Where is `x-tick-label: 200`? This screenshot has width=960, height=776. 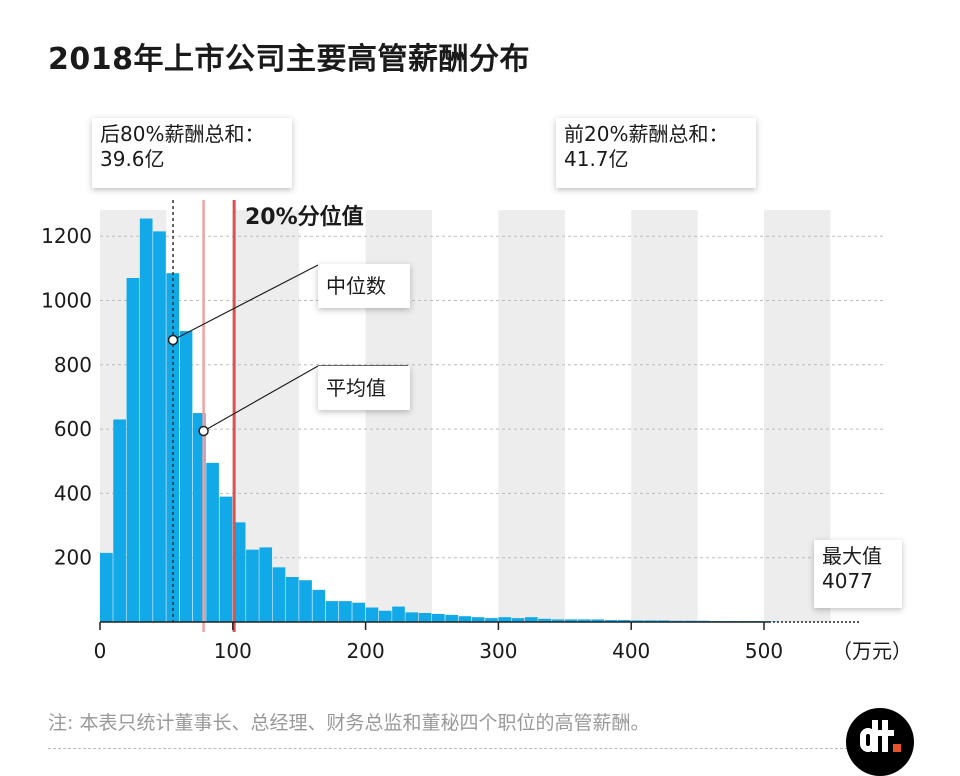
x-tick-label: 200 is located at coordinates (366, 651).